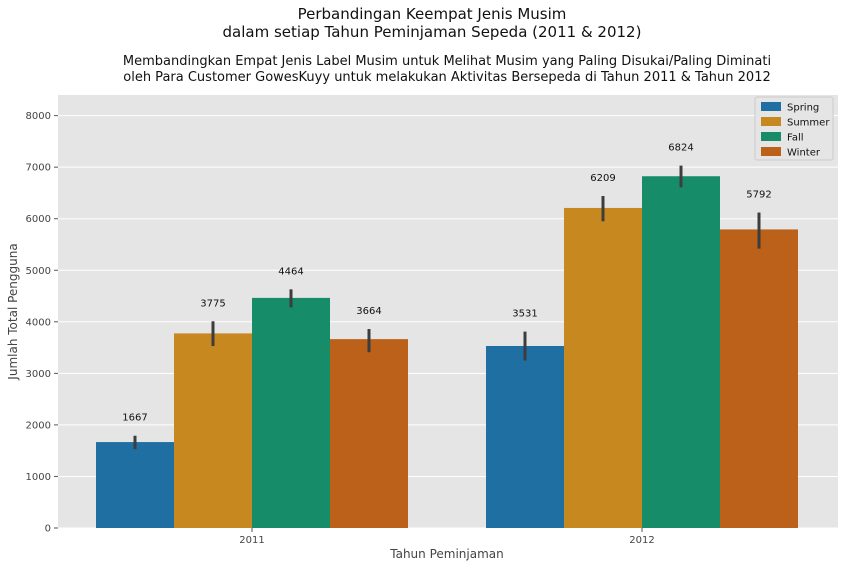 The image size is (845, 569). What do you see at coordinates (290, 271) in the screenshot?
I see `data-label: 4464` at bounding box center [290, 271].